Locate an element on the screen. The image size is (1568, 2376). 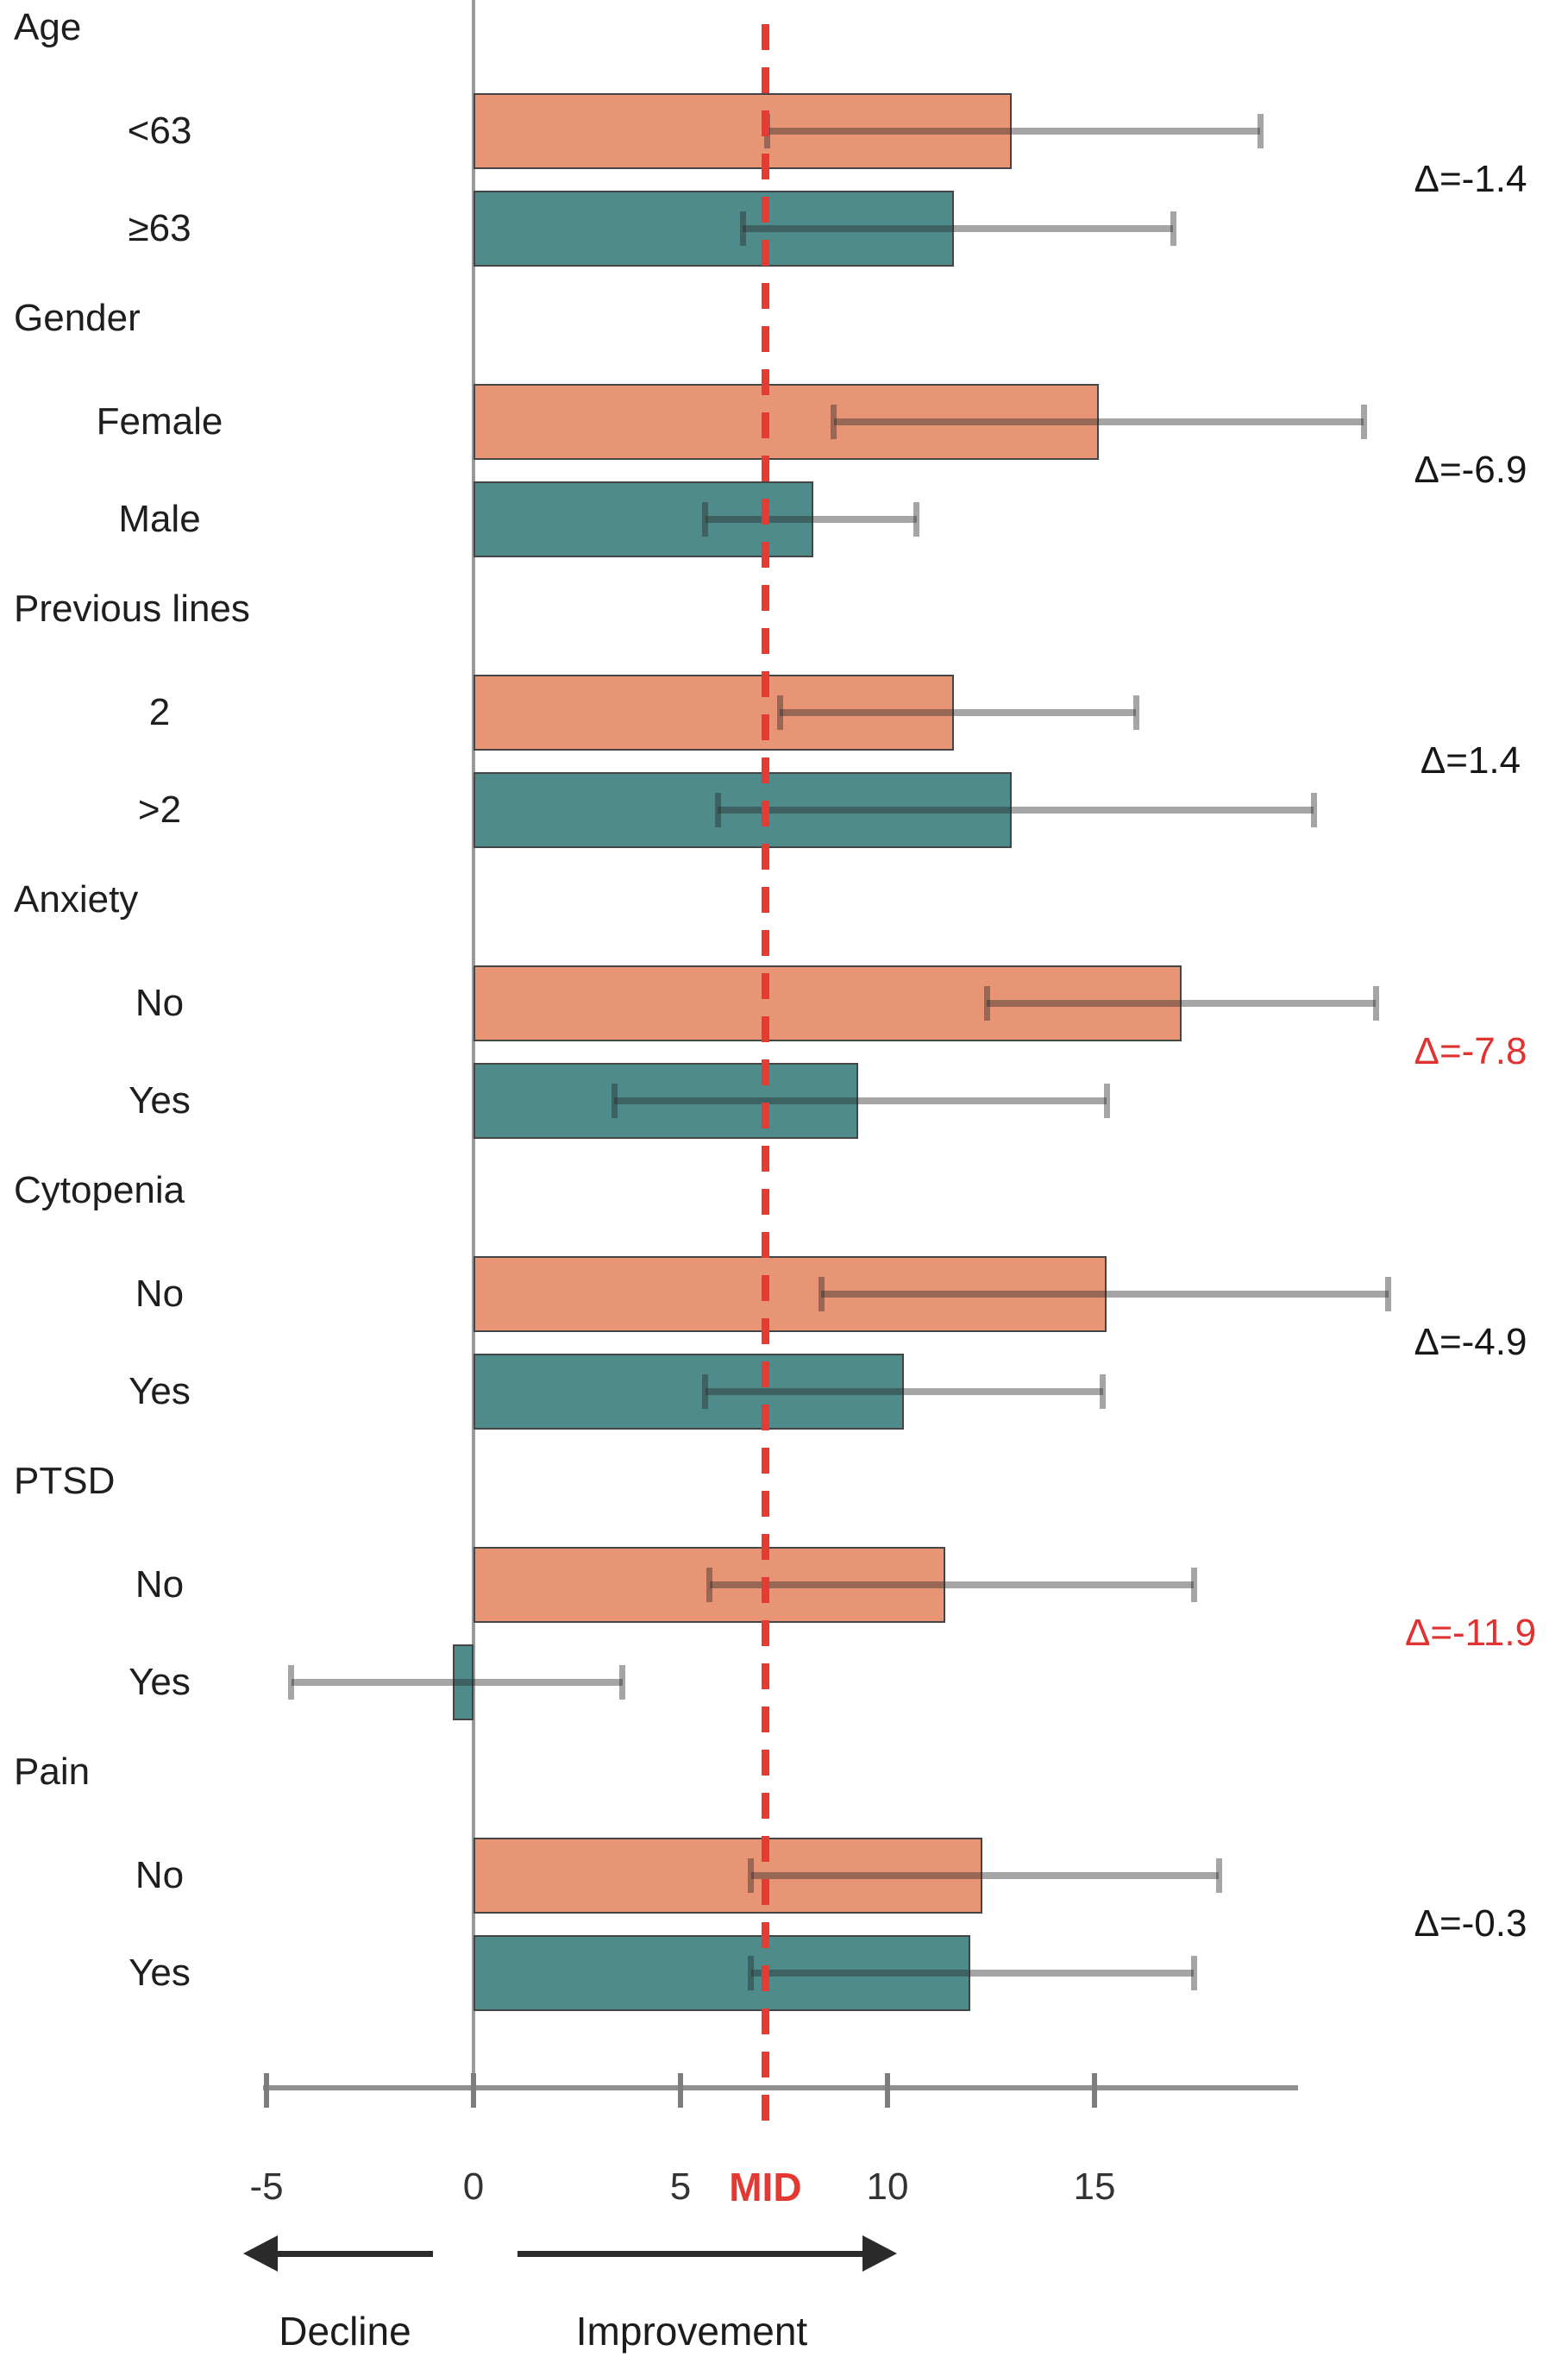
mid-tick-label: MID is located at coordinates (765, 2187).